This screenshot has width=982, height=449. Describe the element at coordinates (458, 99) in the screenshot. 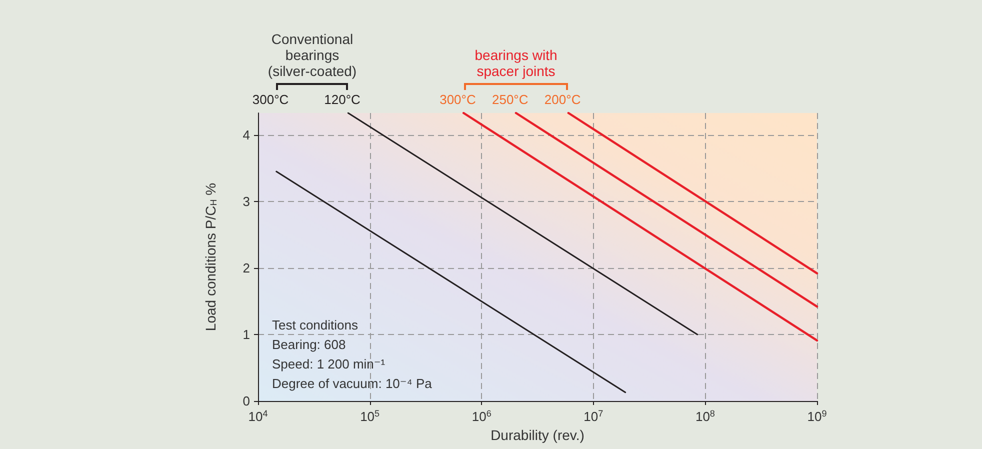

I see `series-label: 300°C` at that location.